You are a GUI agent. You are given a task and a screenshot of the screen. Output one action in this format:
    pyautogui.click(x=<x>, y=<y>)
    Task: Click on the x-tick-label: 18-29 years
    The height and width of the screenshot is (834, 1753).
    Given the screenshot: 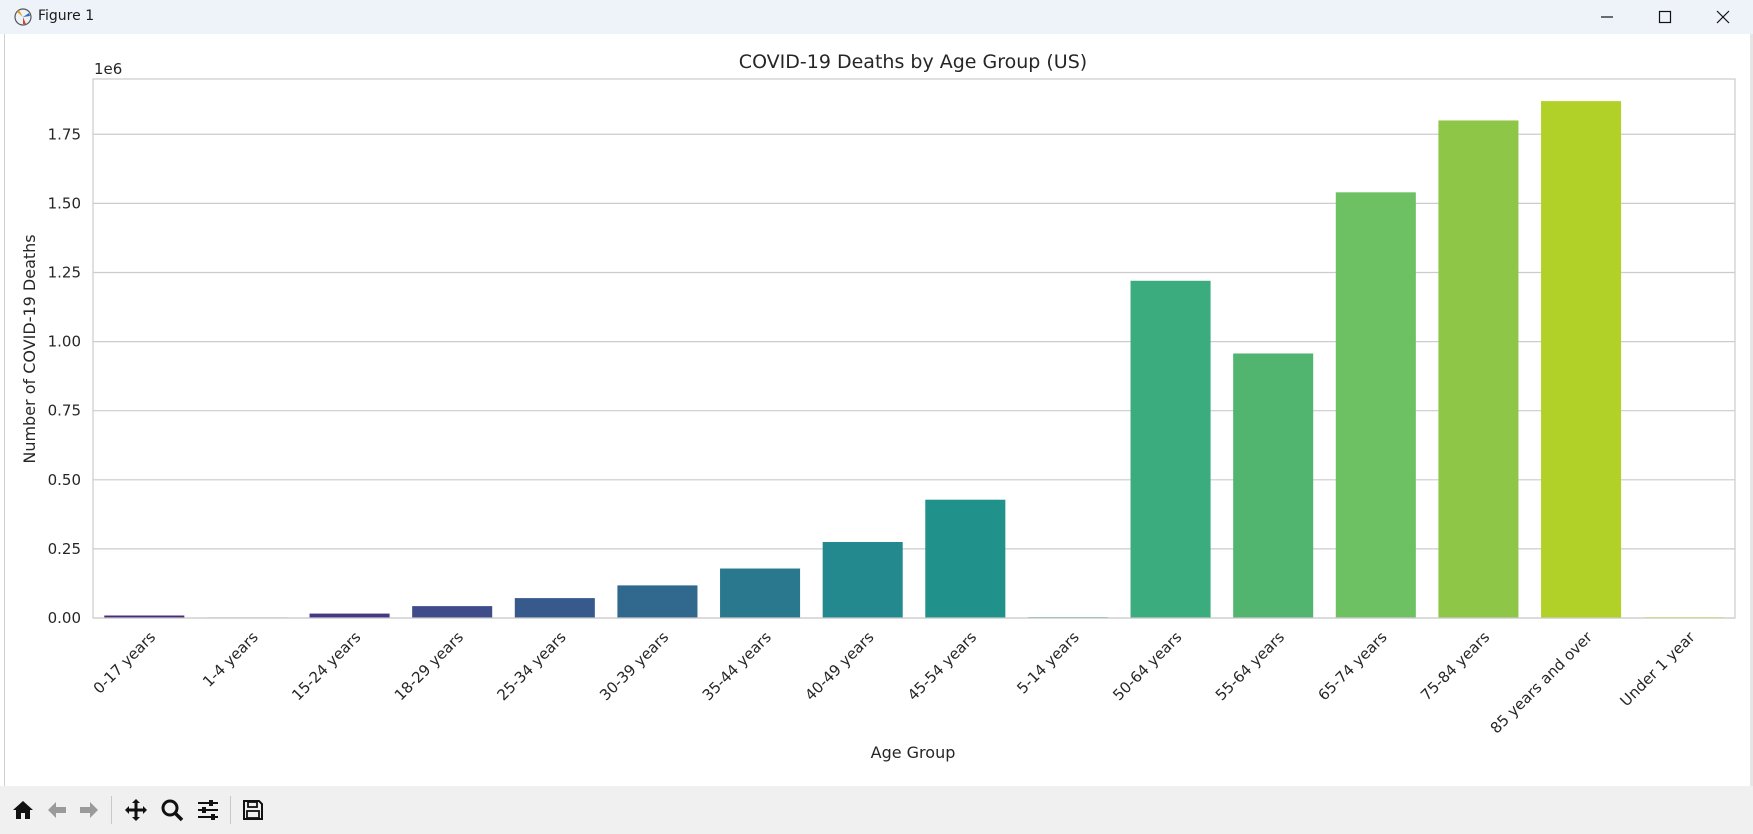 What is the action you would take?
    pyautogui.click(x=429, y=666)
    